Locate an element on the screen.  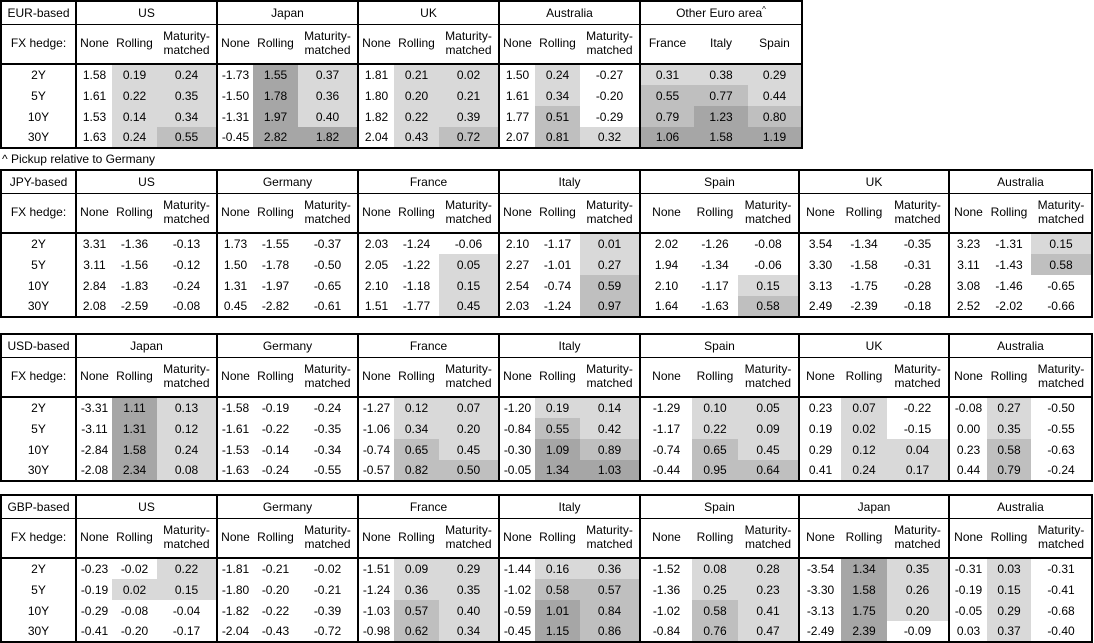
value-cell: 0.65 is located at coordinates (416, 449).